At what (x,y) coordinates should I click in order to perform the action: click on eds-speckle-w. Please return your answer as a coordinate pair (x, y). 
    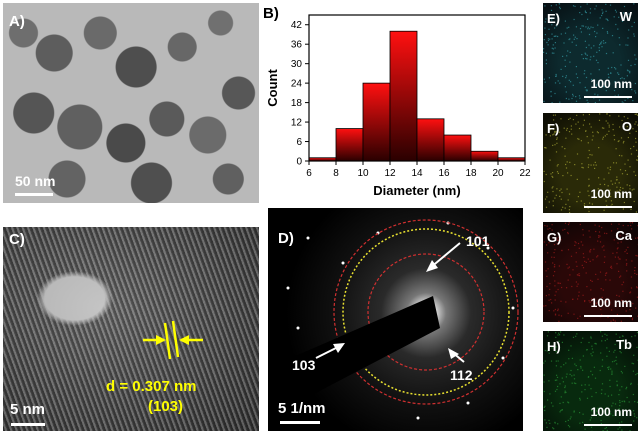
    Looking at the image, I should click on (590, 53).